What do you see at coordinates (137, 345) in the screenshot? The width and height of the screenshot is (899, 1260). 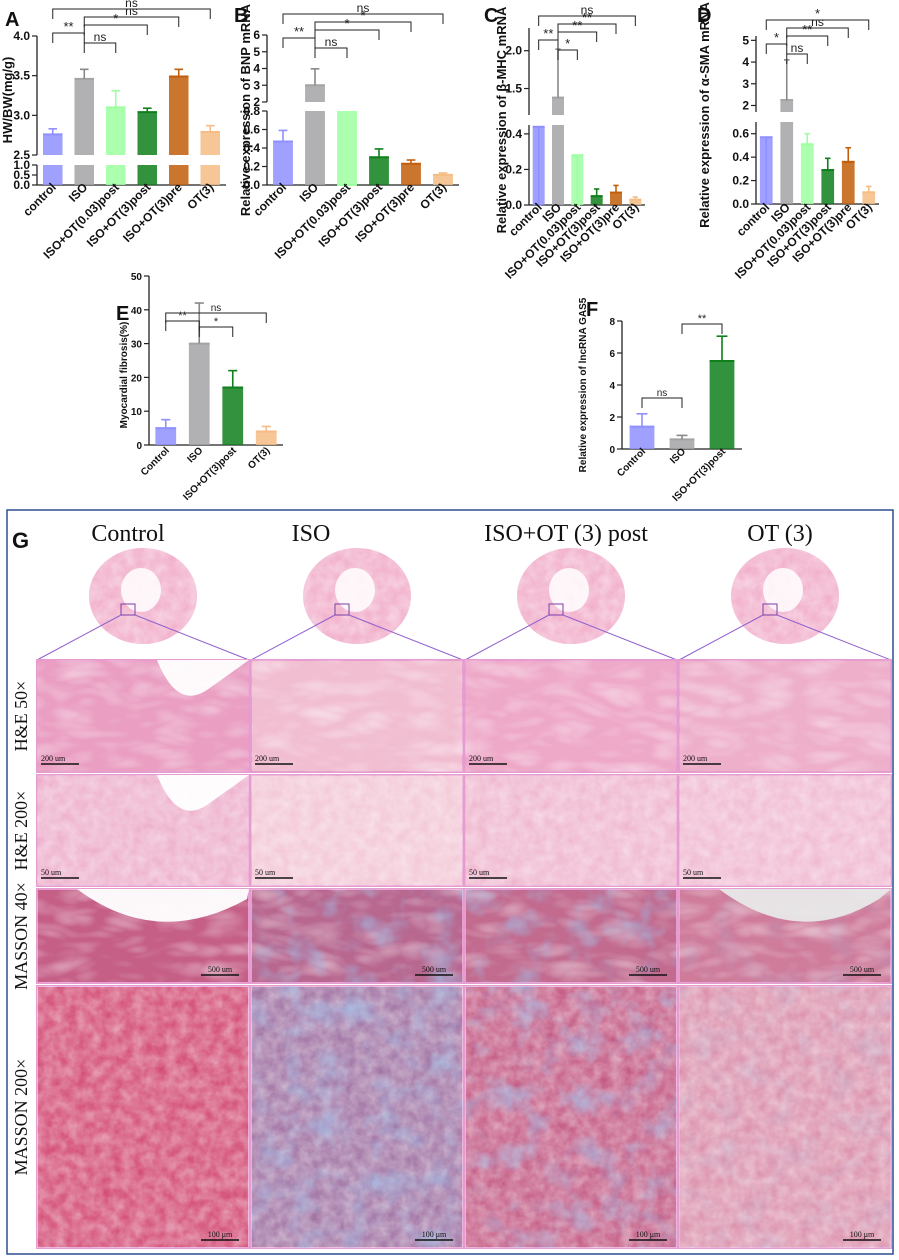 I see `y-tick-label: 30` at bounding box center [137, 345].